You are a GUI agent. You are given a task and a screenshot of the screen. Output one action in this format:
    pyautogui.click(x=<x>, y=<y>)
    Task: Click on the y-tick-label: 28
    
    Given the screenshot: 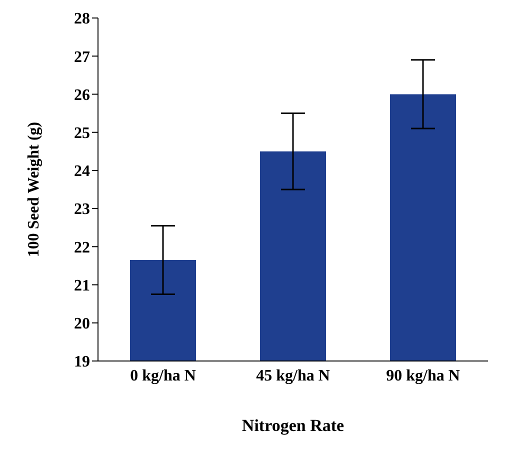 What is the action you would take?
    pyautogui.click(x=82, y=19)
    